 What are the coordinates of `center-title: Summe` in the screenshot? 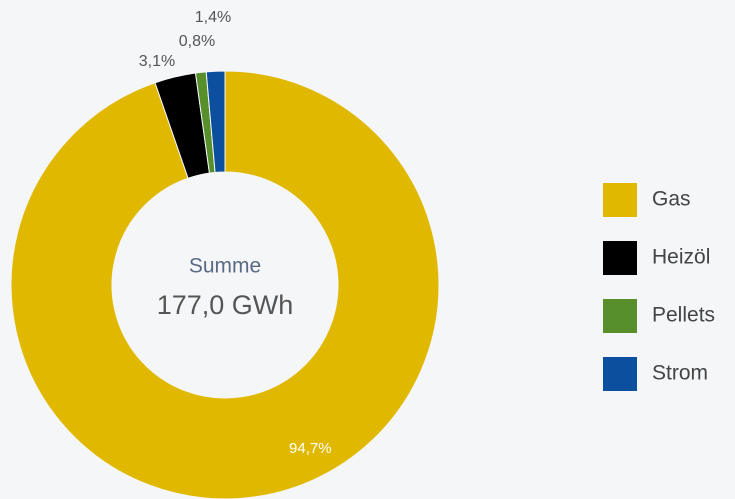 It's located at (225, 266).